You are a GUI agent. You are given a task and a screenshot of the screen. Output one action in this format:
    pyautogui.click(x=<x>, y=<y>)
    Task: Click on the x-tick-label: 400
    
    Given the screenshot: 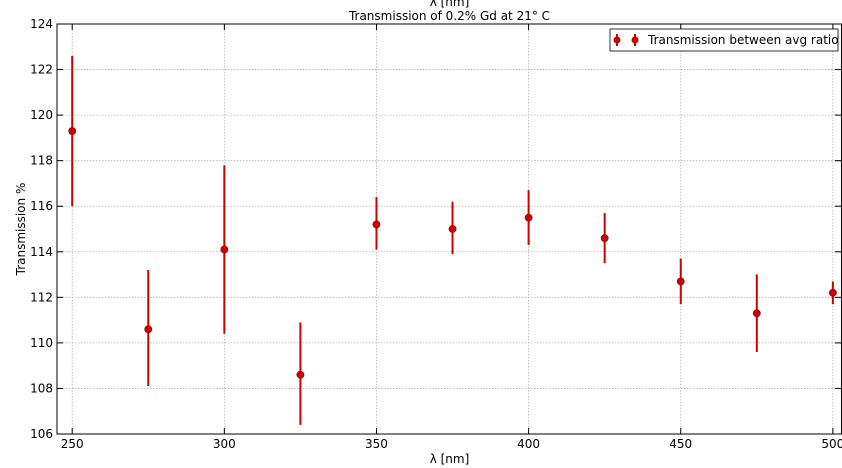 What is the action you would take?
    pyautogui.click(x=528, y=444)
    